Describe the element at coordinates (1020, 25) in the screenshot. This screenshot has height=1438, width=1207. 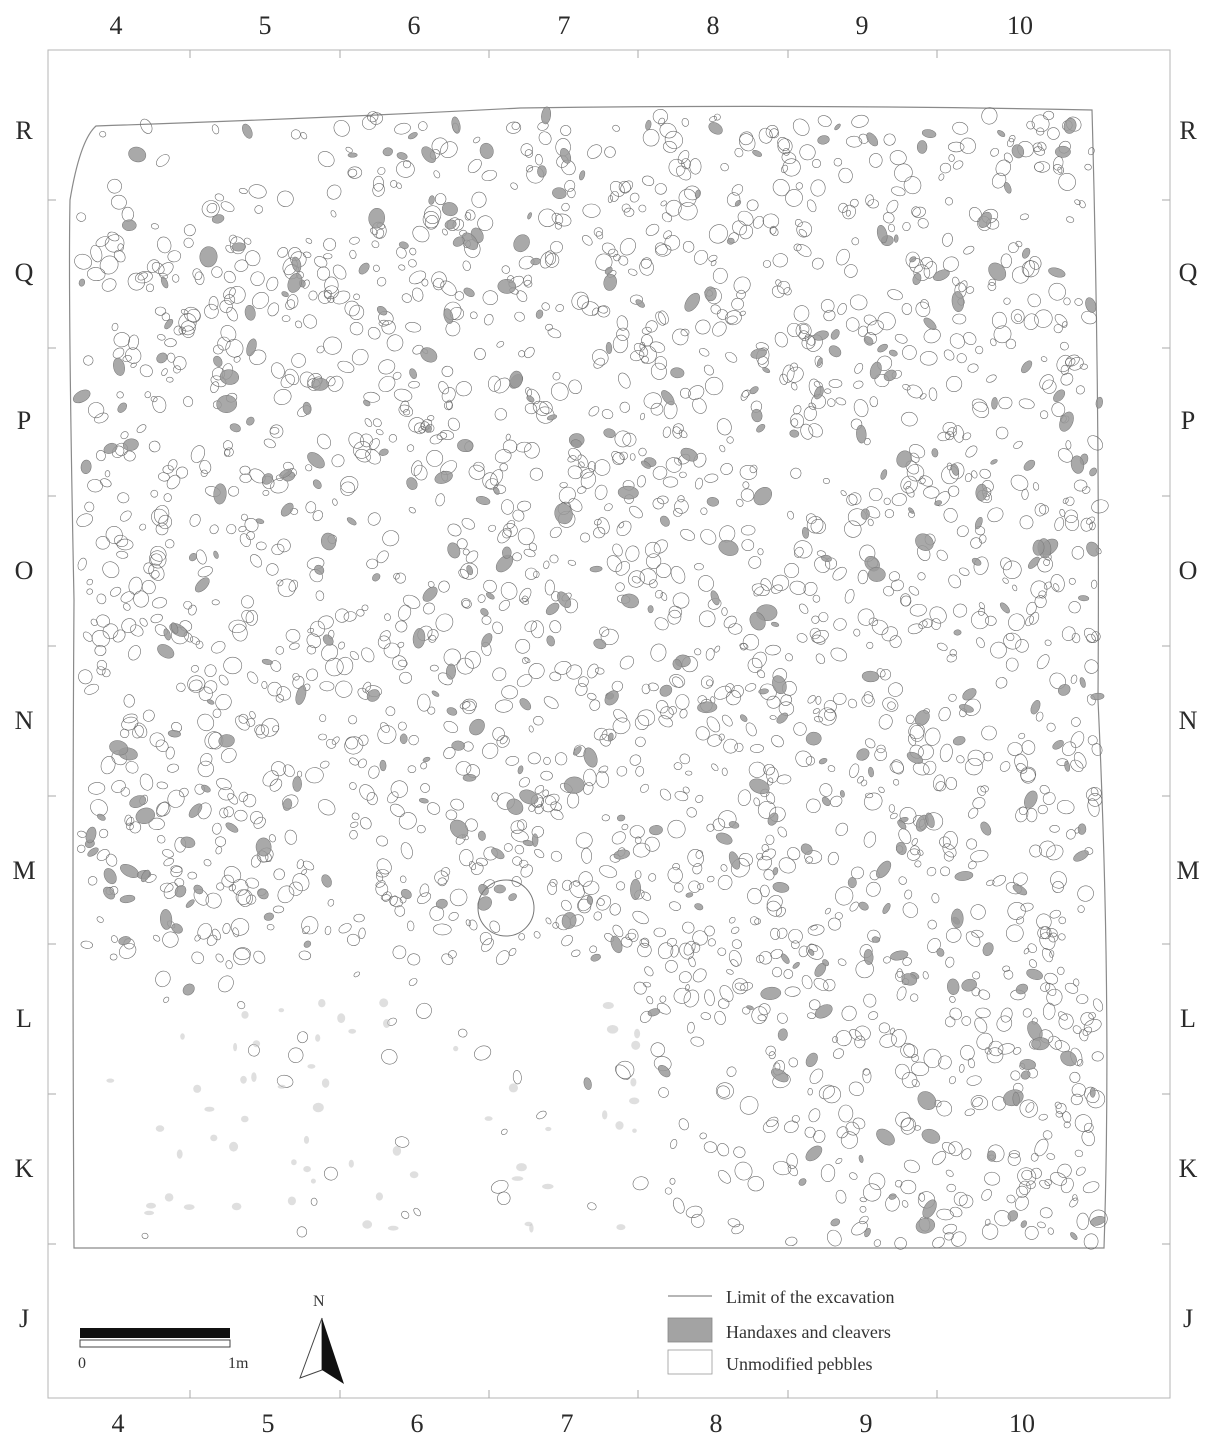
I see `column-label-top-10: 10` at that location.